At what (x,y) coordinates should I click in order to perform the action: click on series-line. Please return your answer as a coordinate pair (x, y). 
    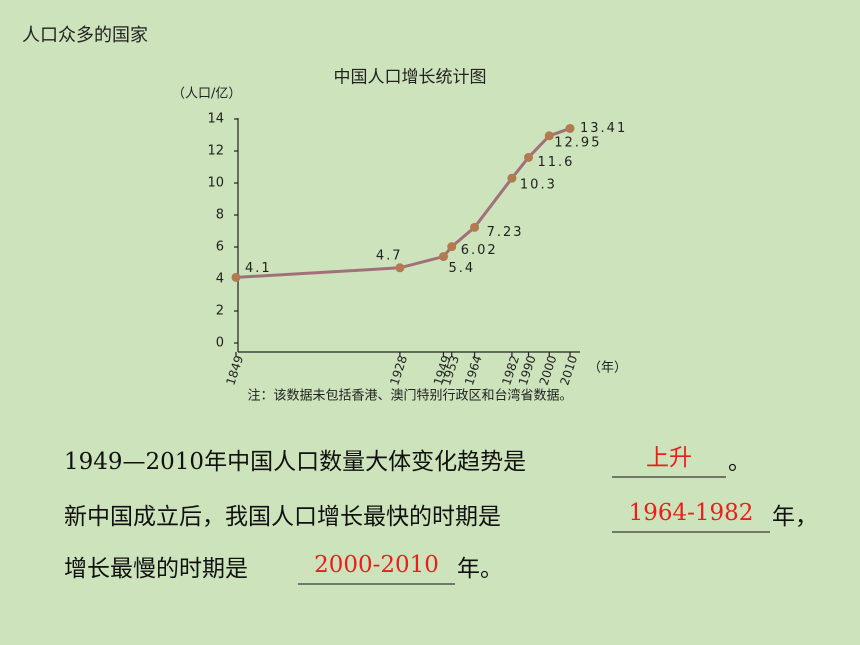
    Looking at the image, I should click on (403, 203).